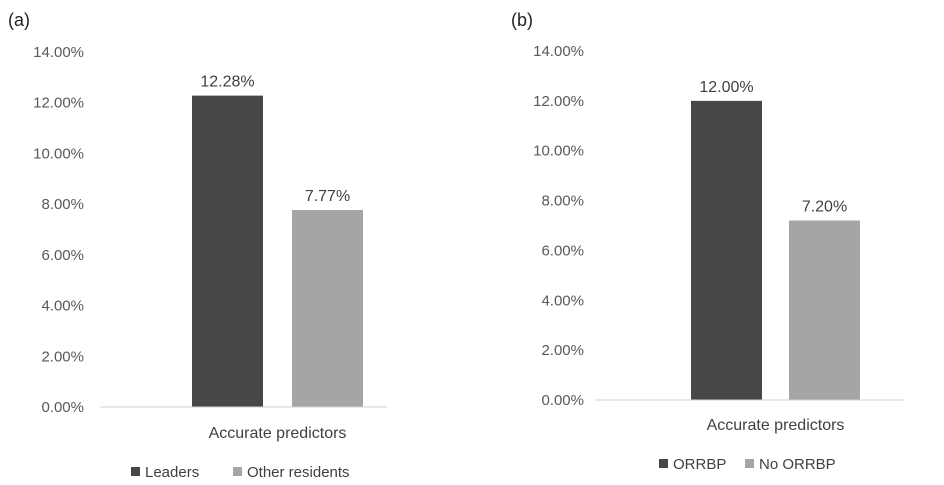 The width and height of the screenshot is (944, 485). What do you see at coordinates (726, 250) in the screenshot?
I see `bar-orrbp` at bounding box center [726, 250].